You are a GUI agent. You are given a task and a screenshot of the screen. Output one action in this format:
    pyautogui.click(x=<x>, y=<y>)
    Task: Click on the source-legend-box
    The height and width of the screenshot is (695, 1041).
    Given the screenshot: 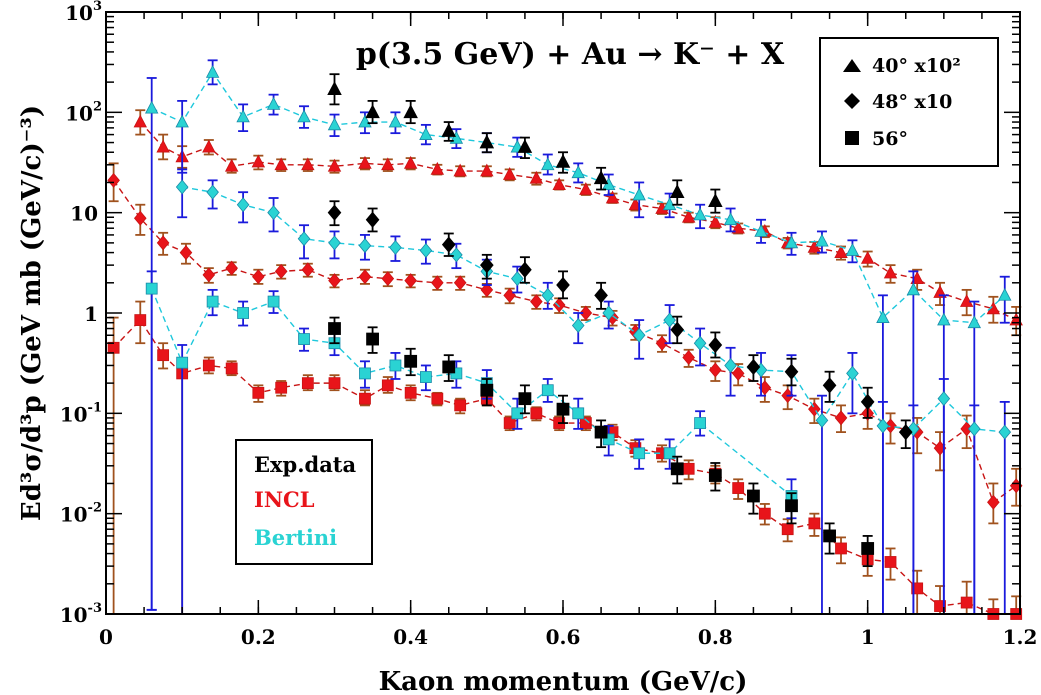 What is the action you would take?
    pyautogui.click(x=304, y=502)
    